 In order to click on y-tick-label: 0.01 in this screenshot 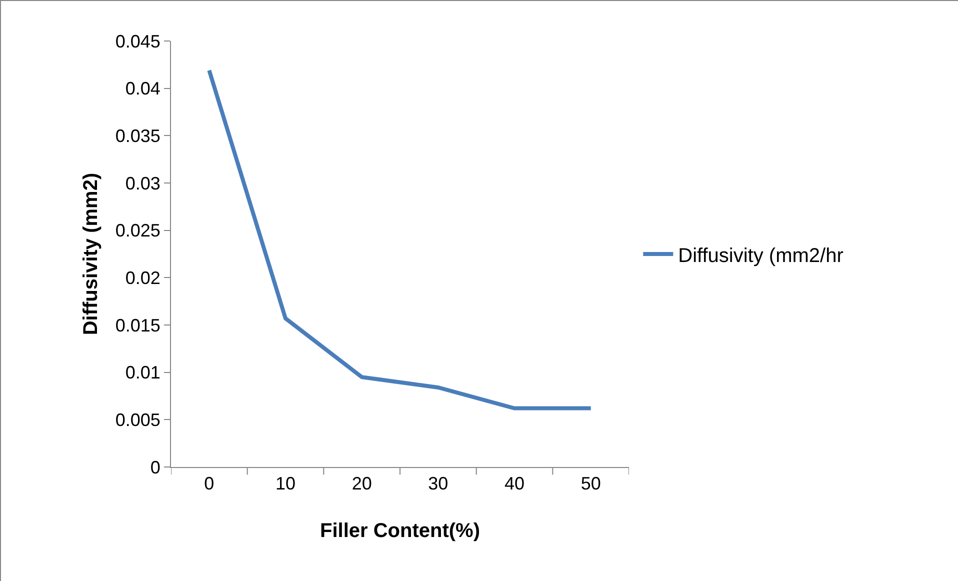, I will do `click(142, 372)`.